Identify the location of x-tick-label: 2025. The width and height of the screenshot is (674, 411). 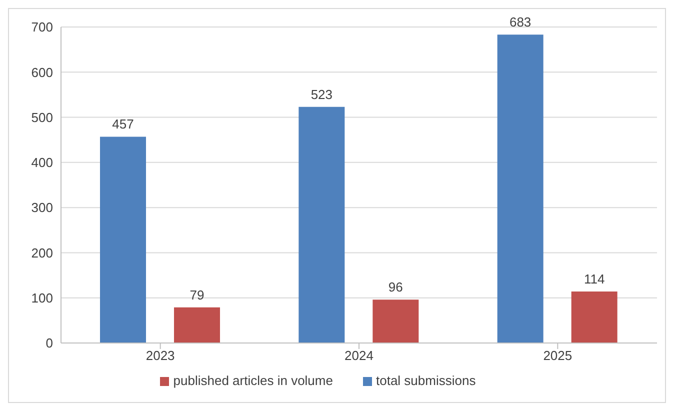
(557, 356).